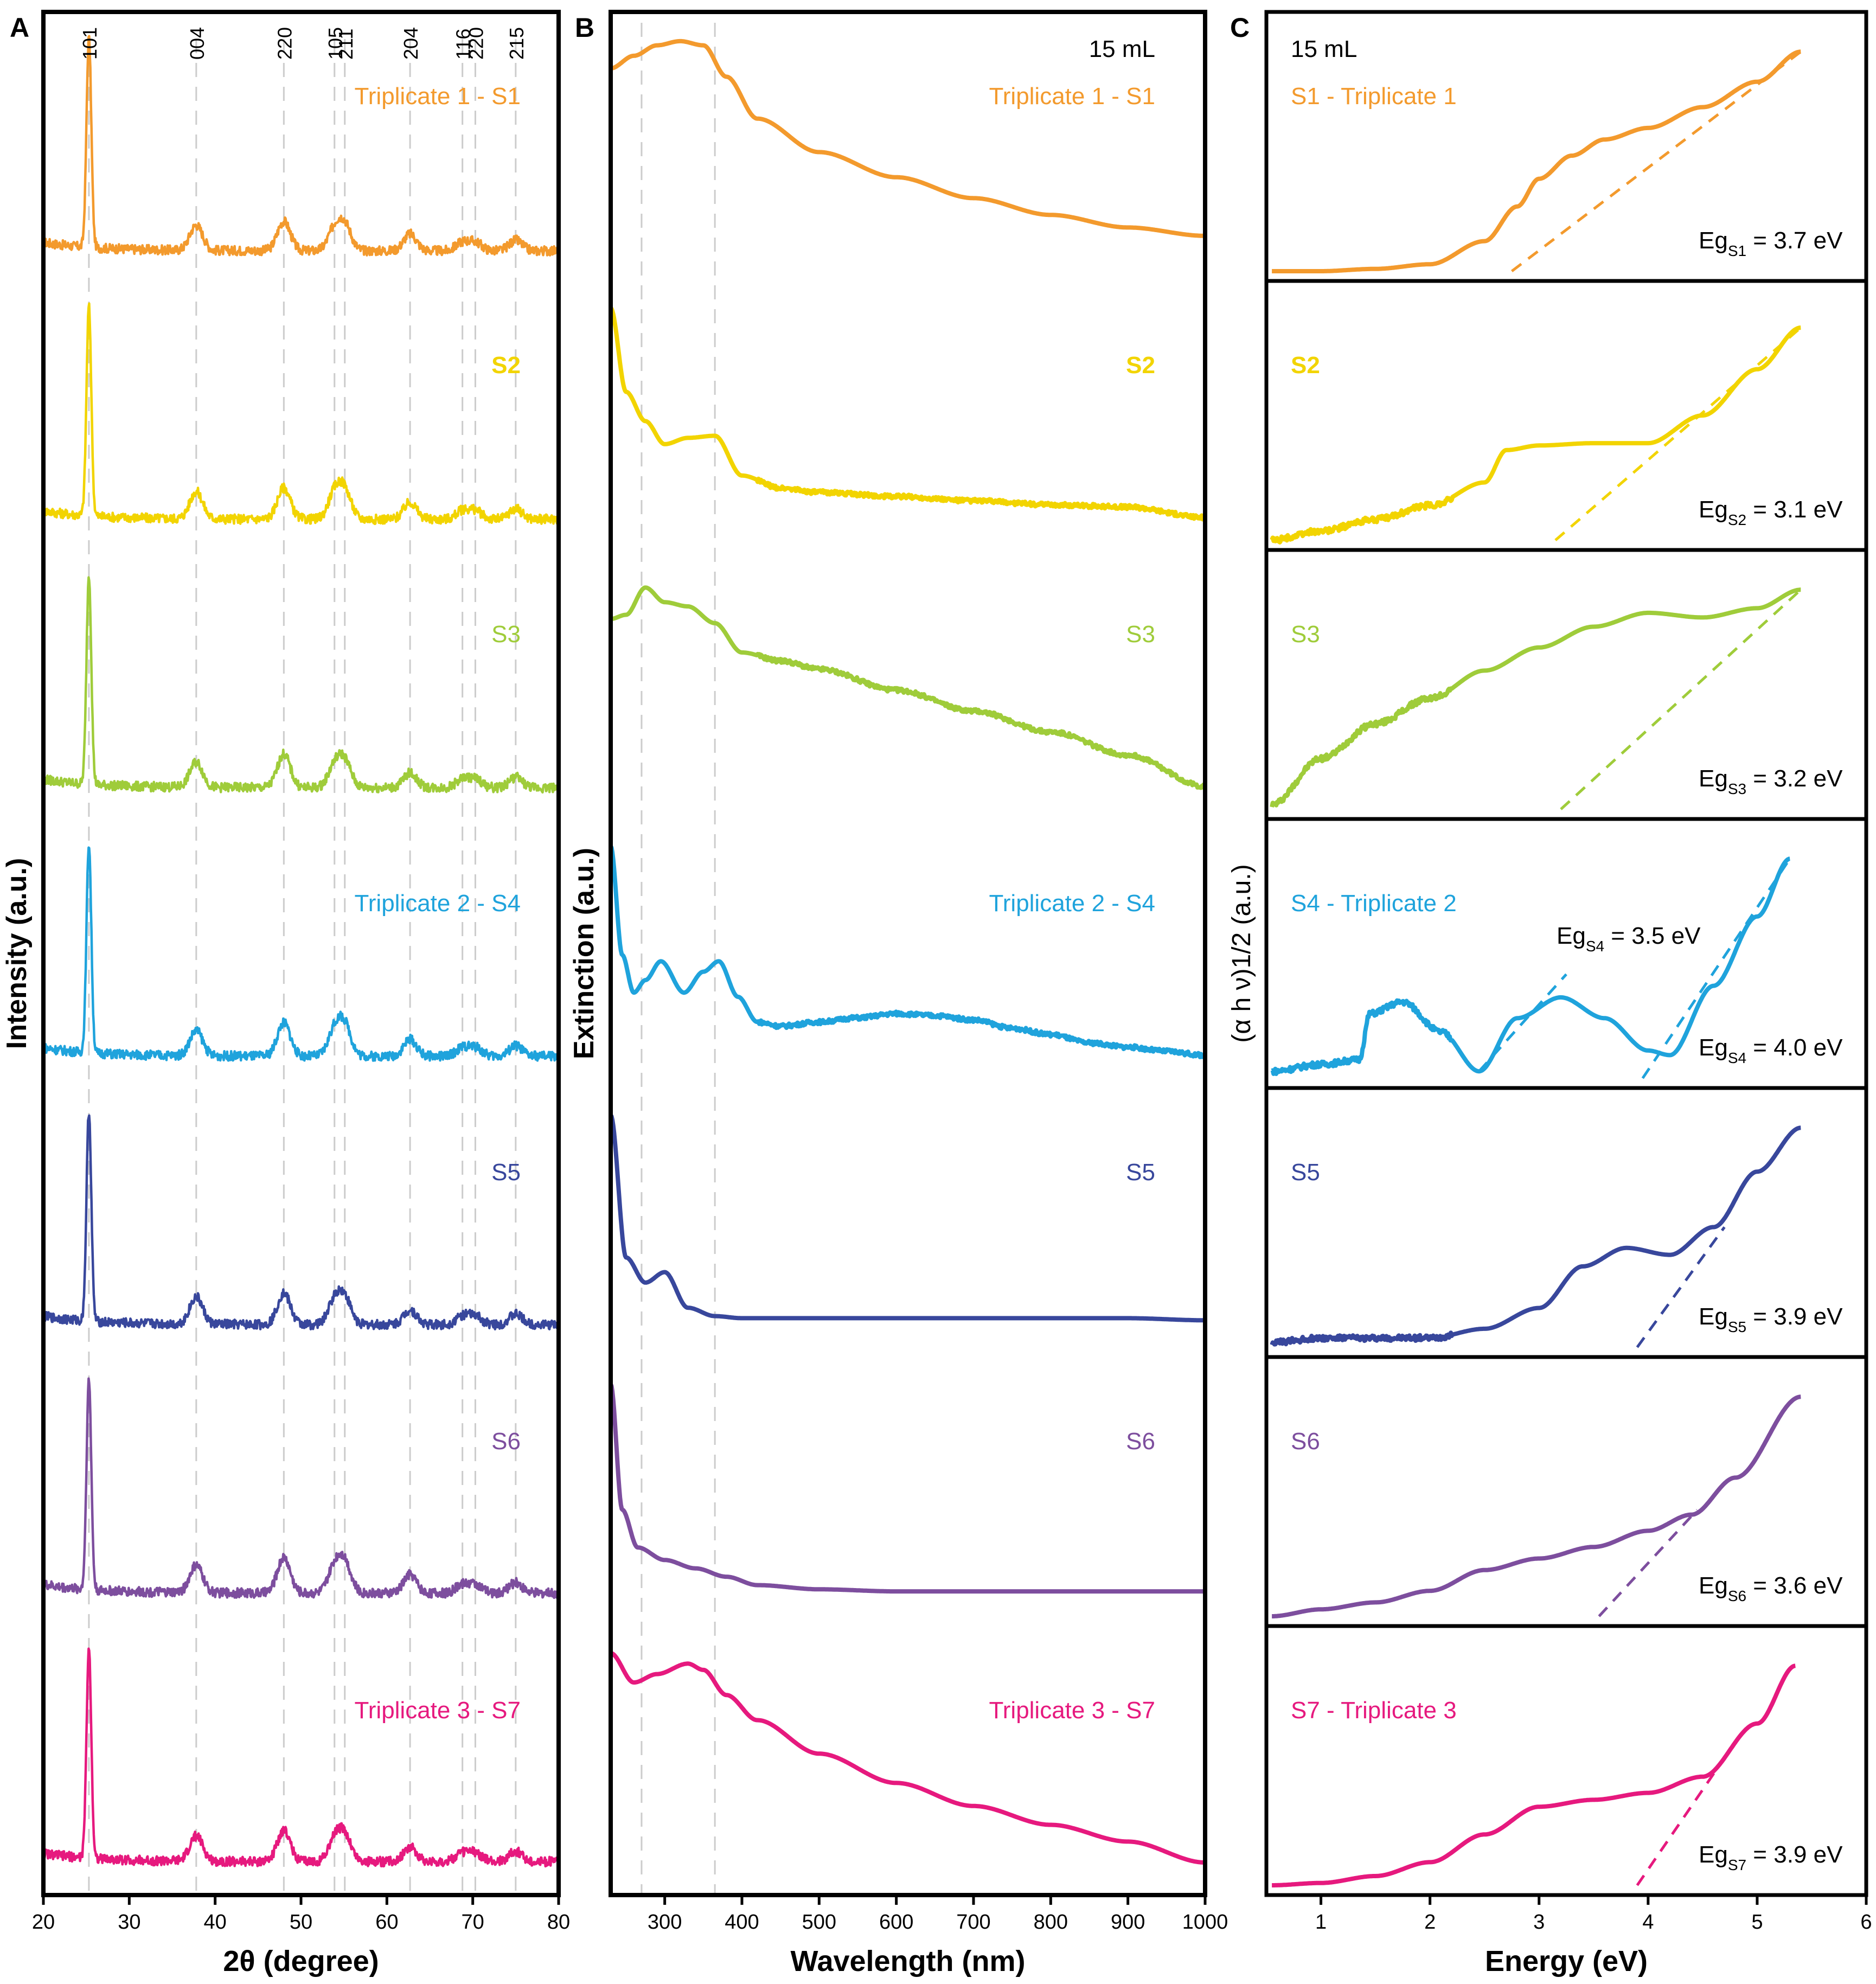 The width and height of the screenshot is (1876, 1984). Describe the element at coordinates (1539, 1922) in the screenshot. I see `x-tick-label-c: 3` at that location.